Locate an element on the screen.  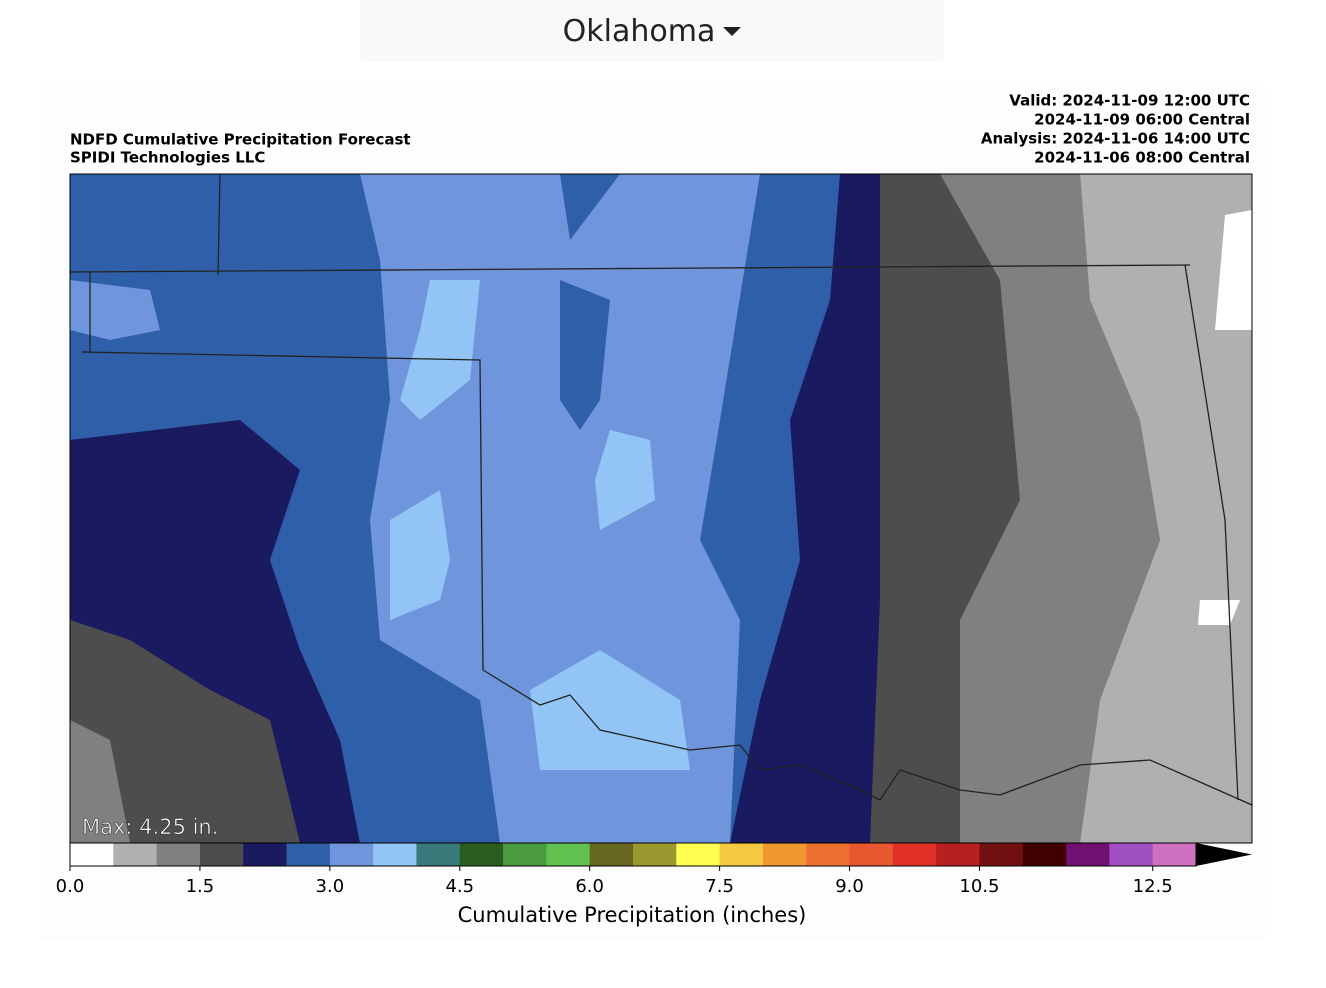
analysis-time: 2024-11-06 08:00 Central is located at coordinates (1142, 158).